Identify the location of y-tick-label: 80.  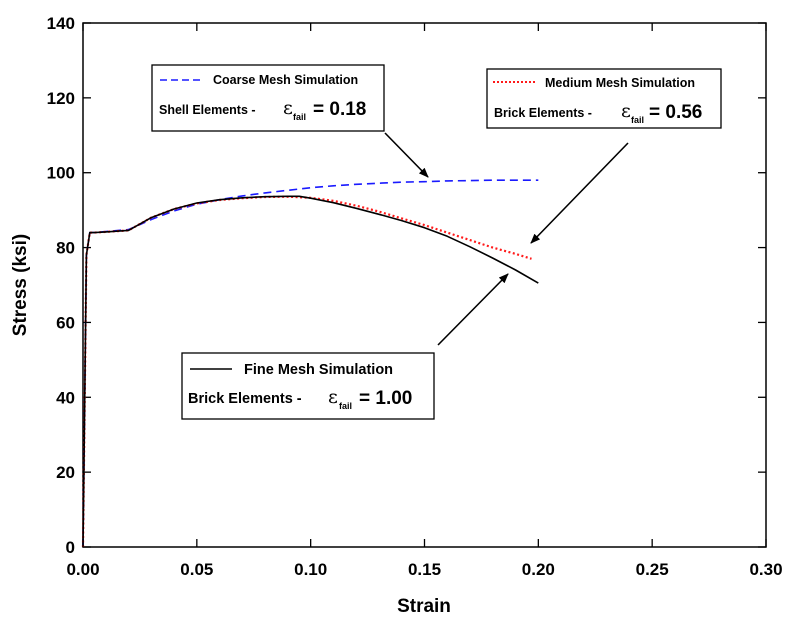
(65, 248).